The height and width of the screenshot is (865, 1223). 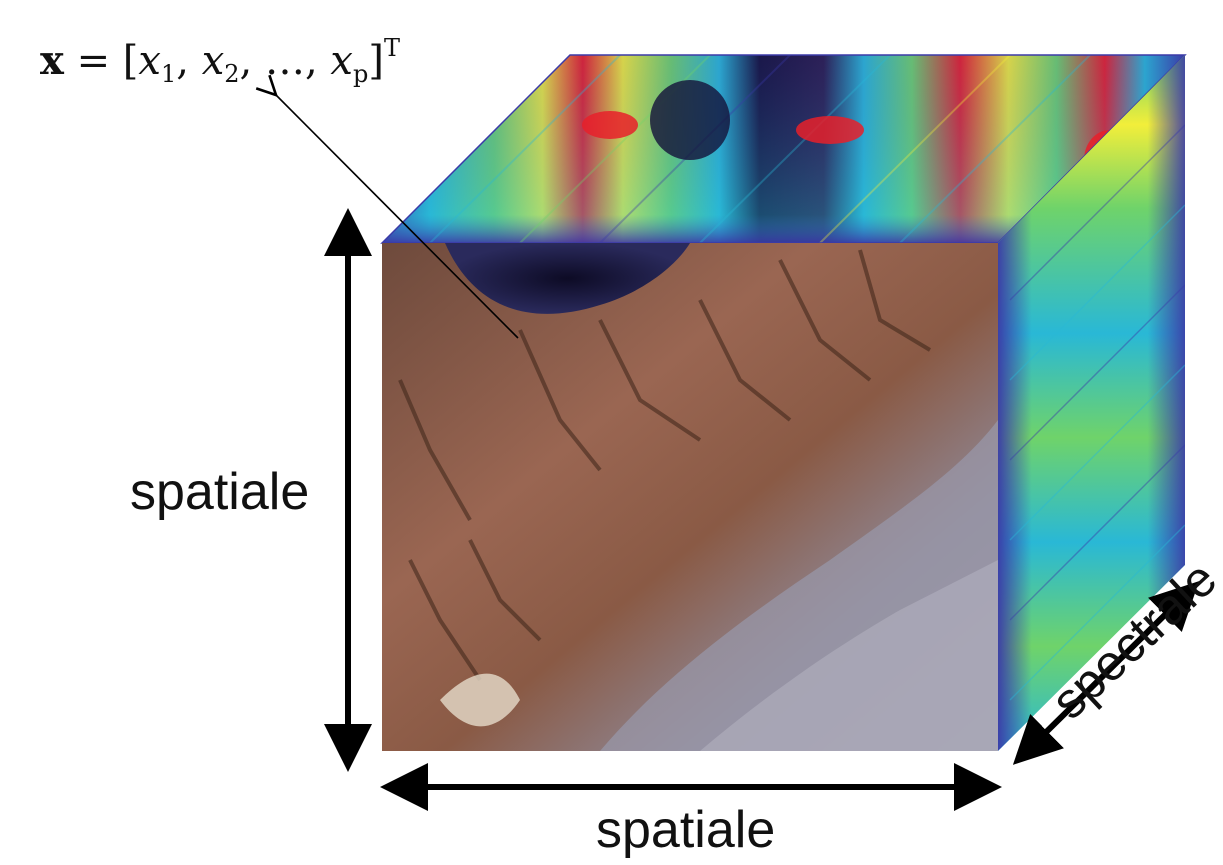 What do you see at coordinates (1091, 403) in the screenshot?
I see `cube-side-face` at bounding box center [1091, 403].